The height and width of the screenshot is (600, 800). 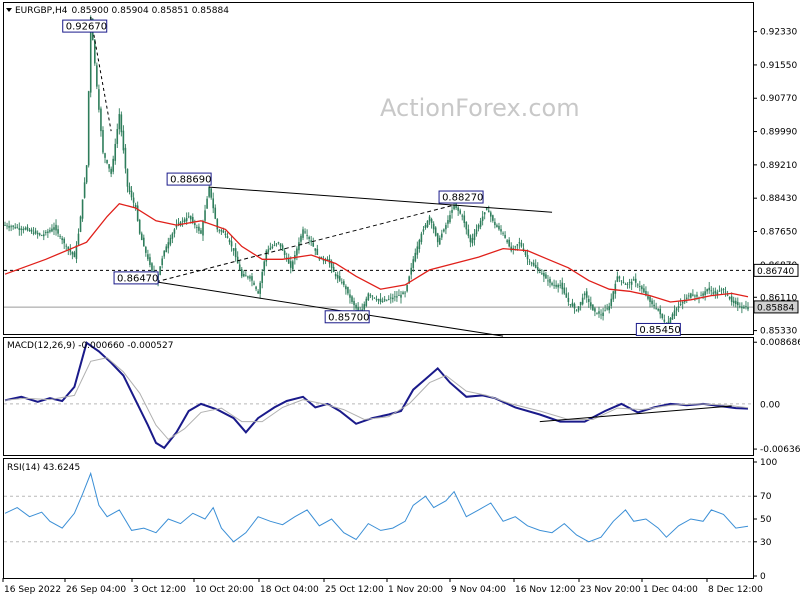 What do you see at coordinates (763, 577) in the screenshot?
I see `rsi-y-tick-label: 0` at bounding box center [763, 577].